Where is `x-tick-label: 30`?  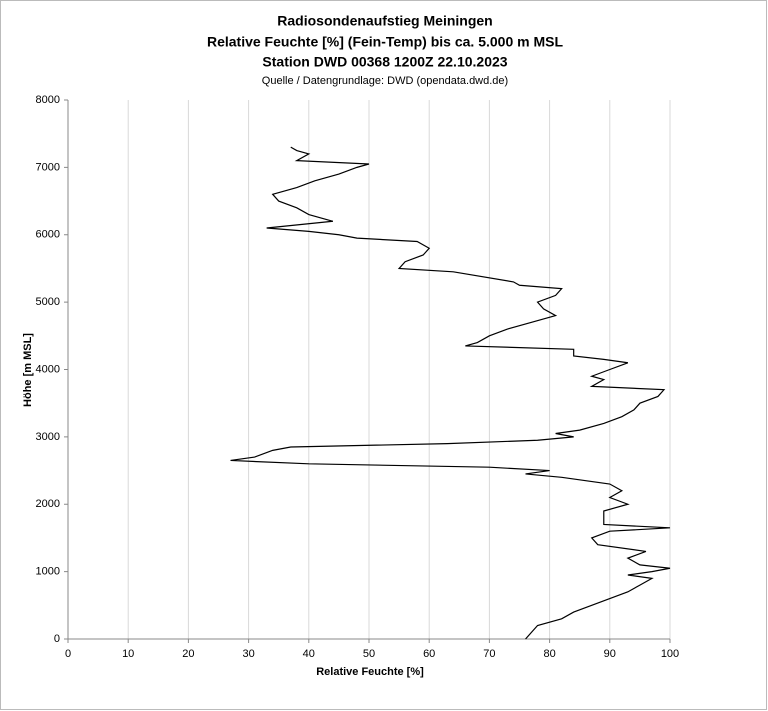 x-tick-label: 30 is located at coordinates (248, 654).